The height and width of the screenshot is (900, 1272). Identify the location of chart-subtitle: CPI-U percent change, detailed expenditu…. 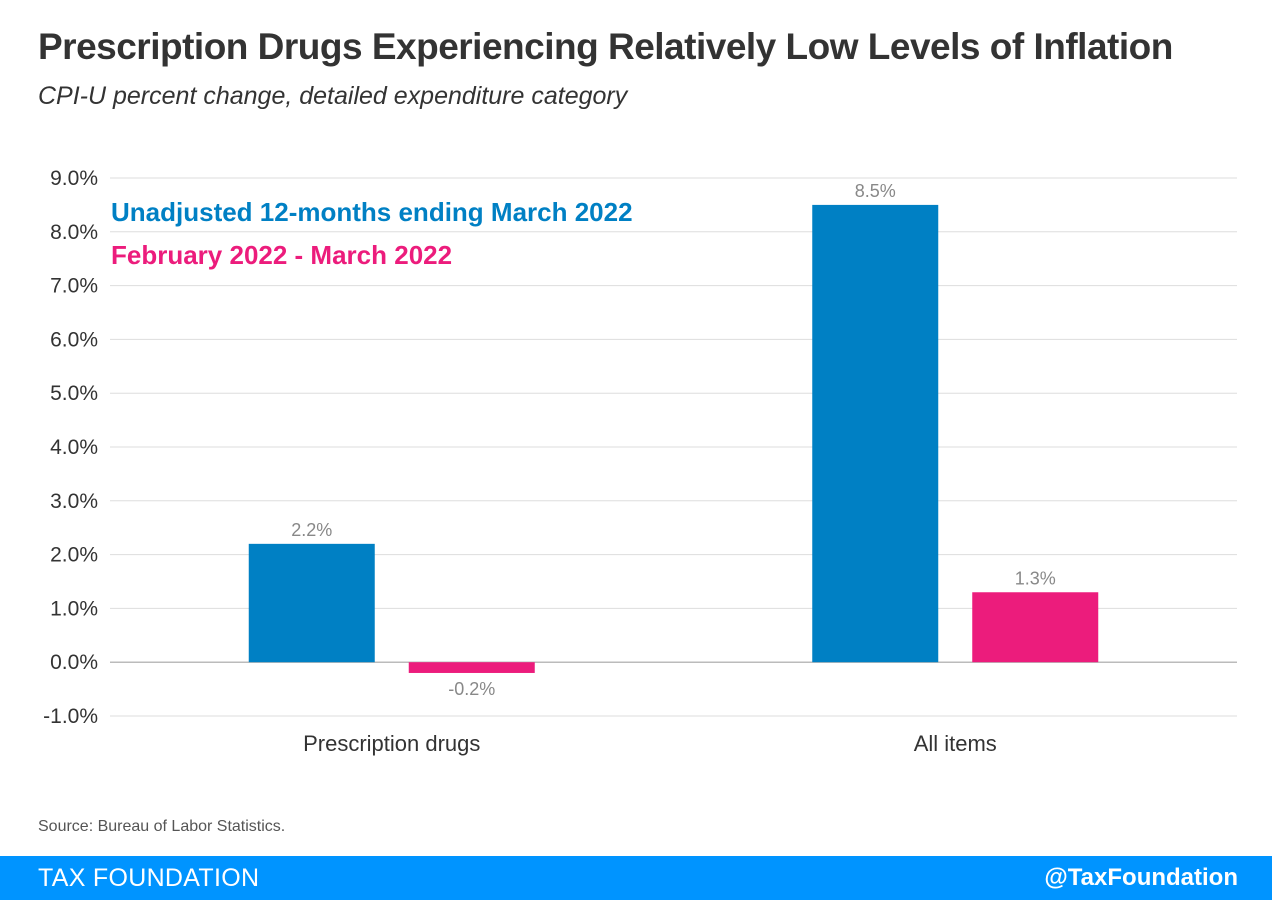
(333, 96).